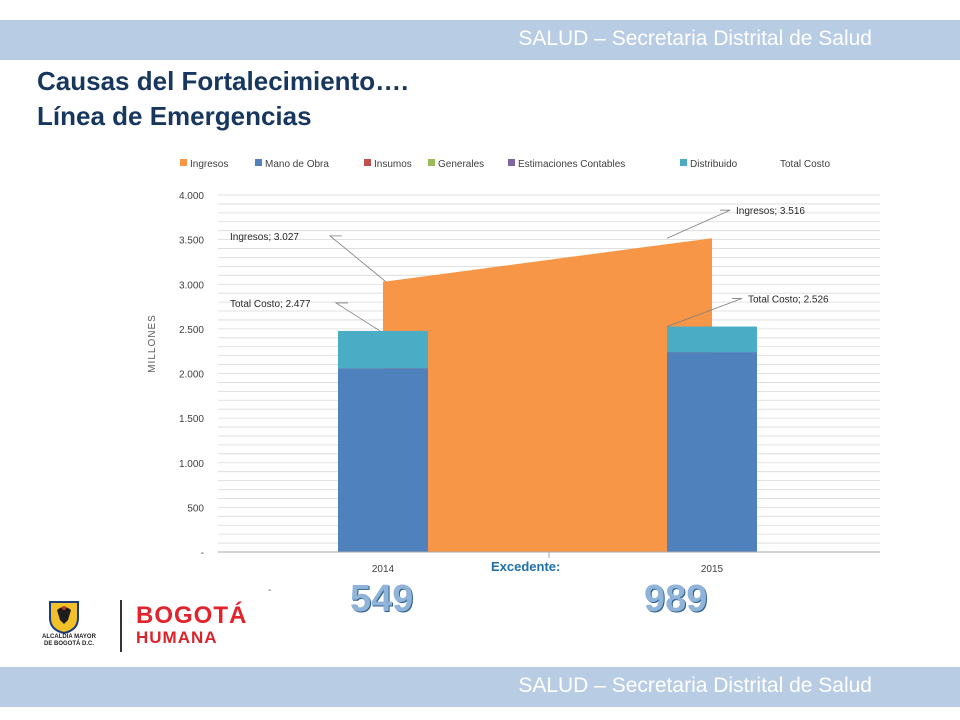 The image size is (960, 720). I want to click on bar-mano-de-obra-2015, so click(712, 452).